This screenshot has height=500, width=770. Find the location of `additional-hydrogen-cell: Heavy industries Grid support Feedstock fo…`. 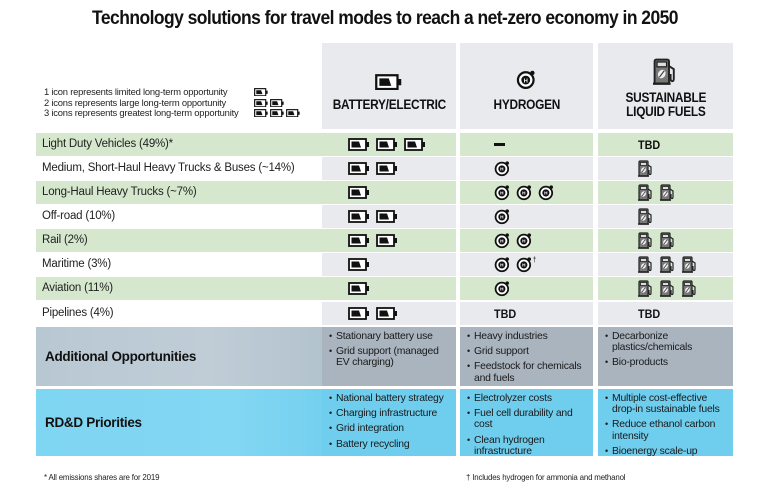

additional-hydrogen-cell: Heavy industries Grid support Feedstock fo… is located at coordinates (526, 356).